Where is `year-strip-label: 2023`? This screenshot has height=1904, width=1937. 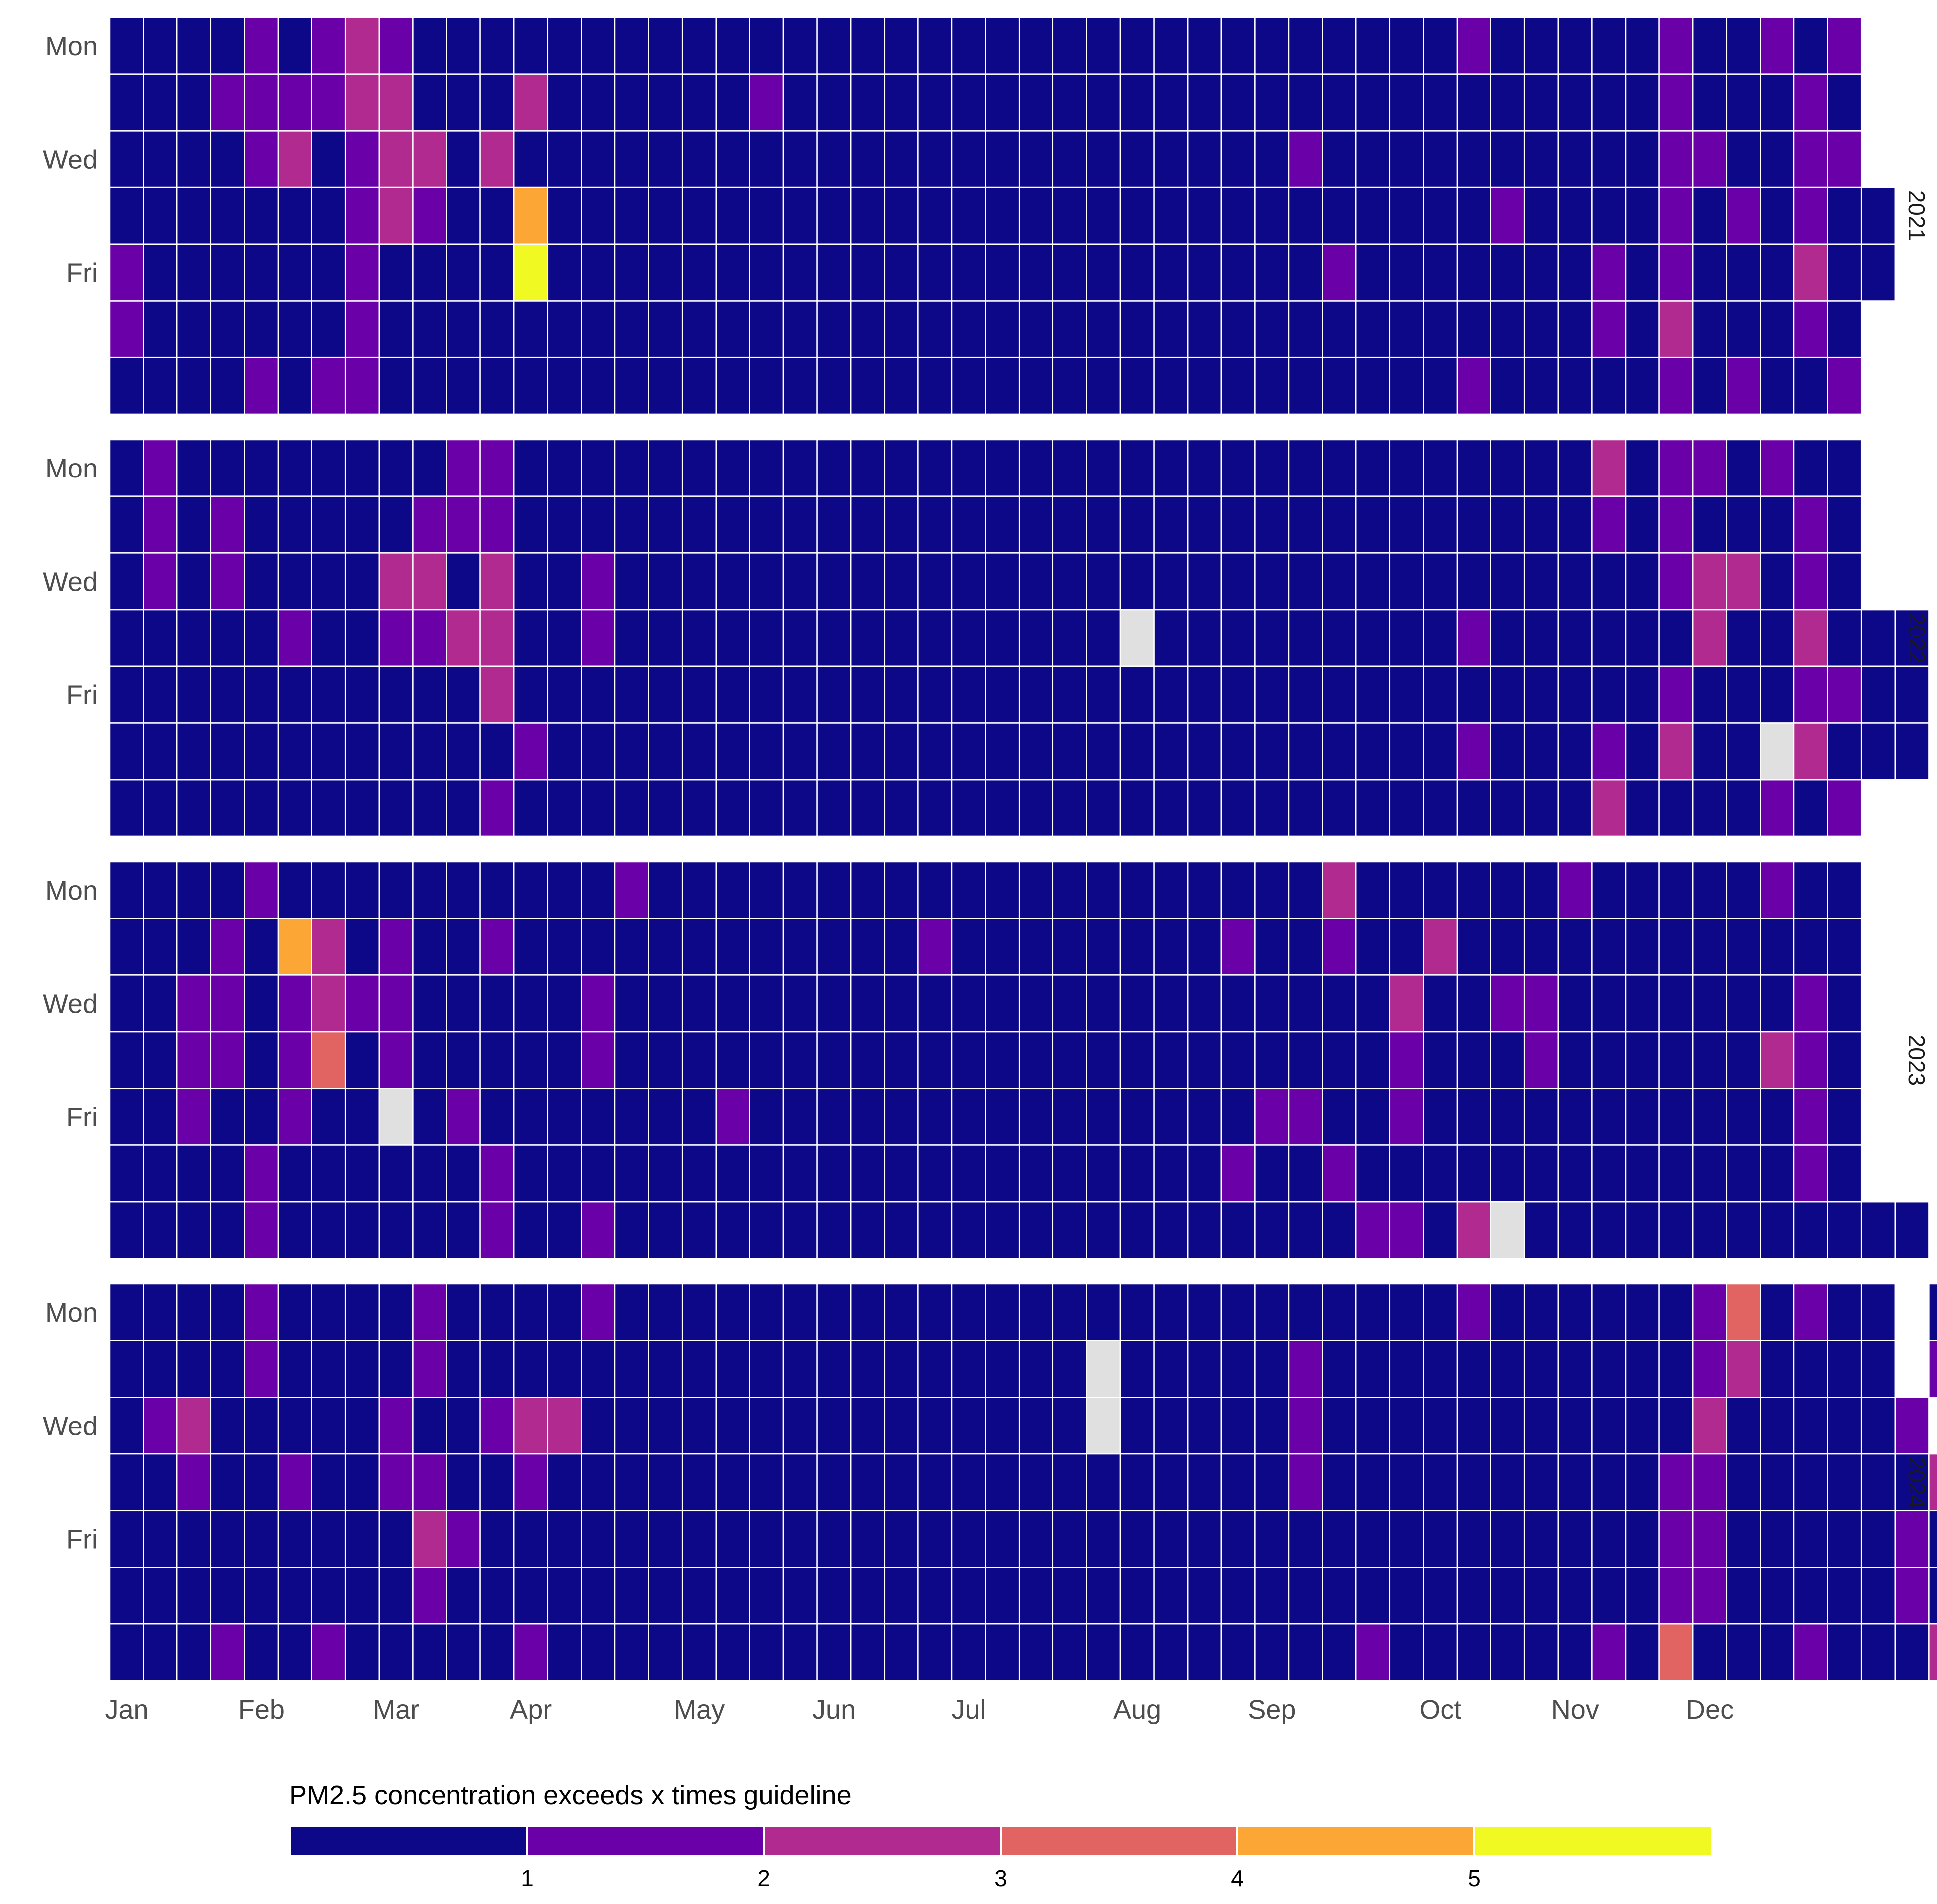
year-strip-label: 2023 is located at coordinates (1917, 1060).